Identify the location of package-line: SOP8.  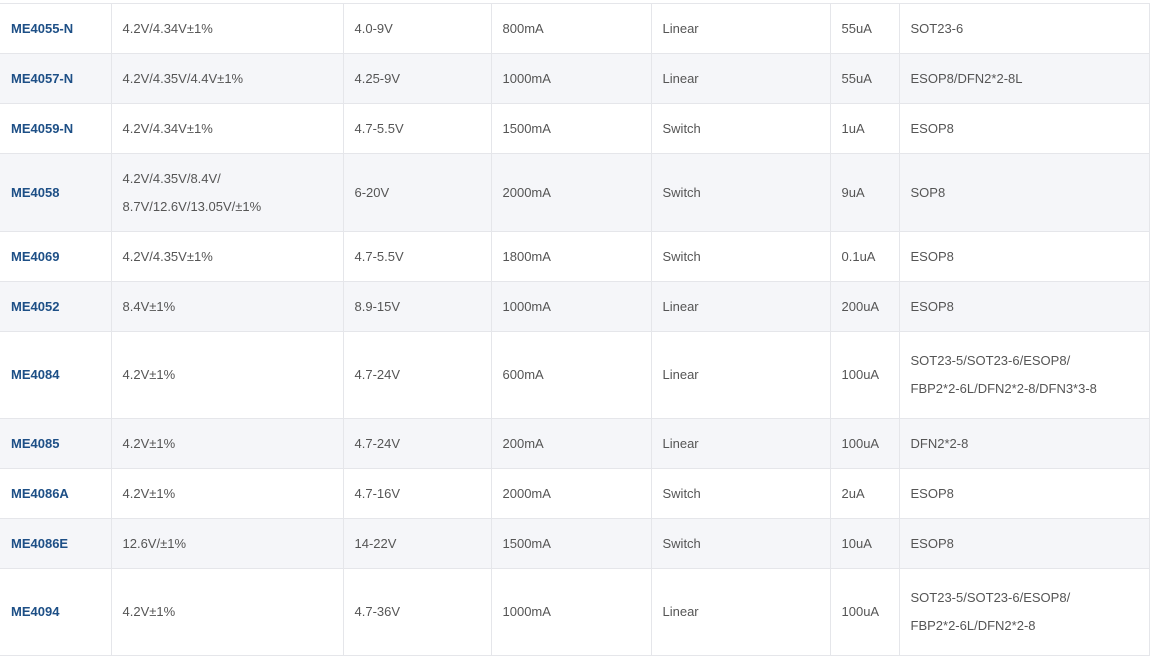
(928, 192).